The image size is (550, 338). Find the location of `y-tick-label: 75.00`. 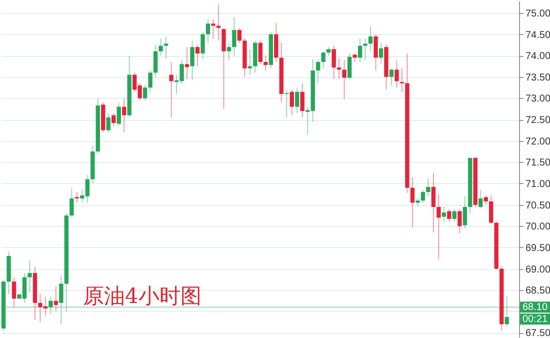

y-tick-label: 75.00 is located at coordinates (538, 14).